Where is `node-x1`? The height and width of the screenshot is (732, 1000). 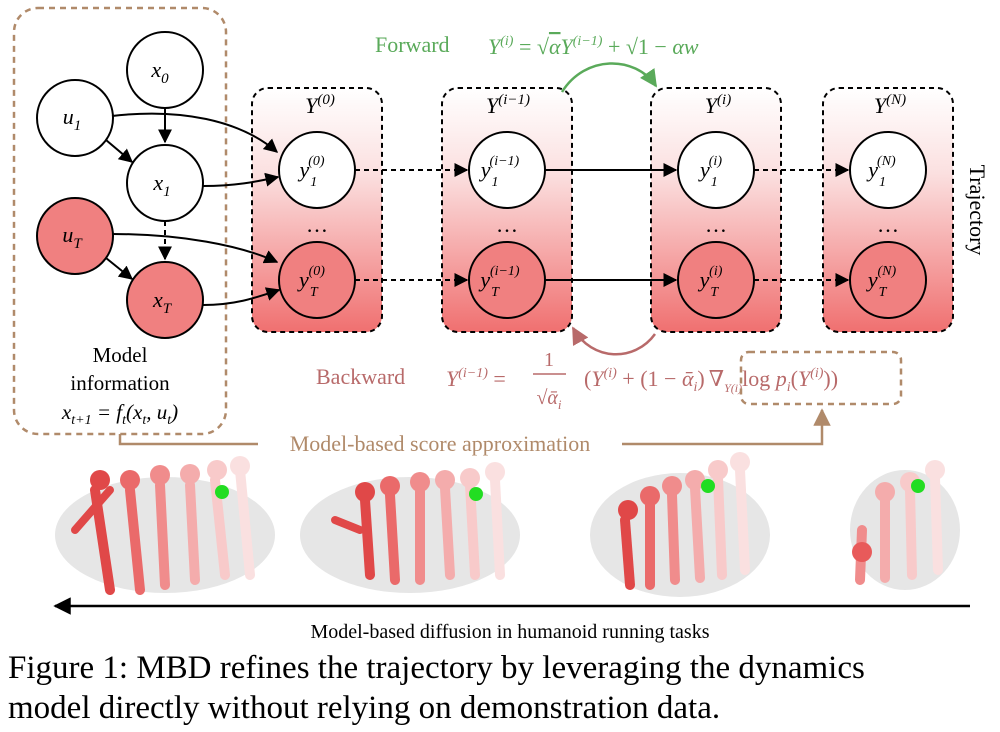
node-x1 is located at coordinates (165, 183).